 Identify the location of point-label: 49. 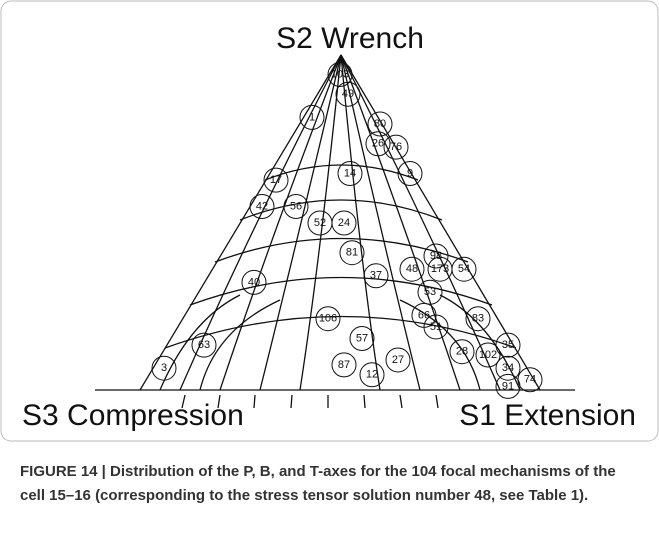
(348, 94).